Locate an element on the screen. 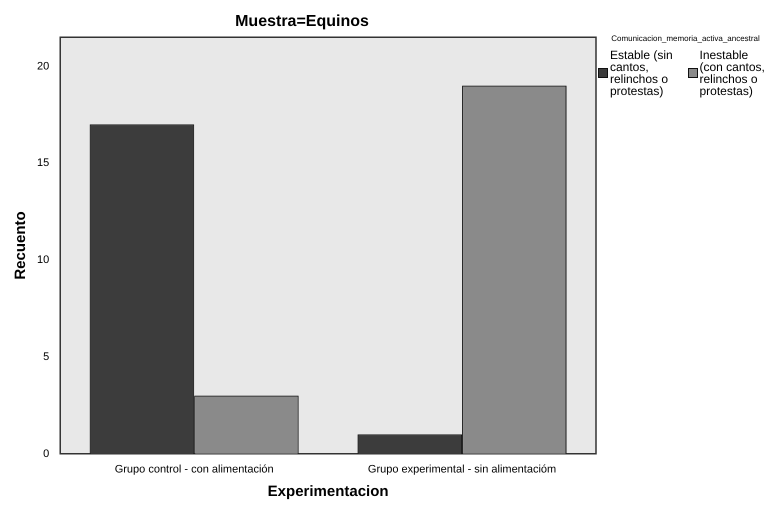  y-tick-label: 0 is located at coordinates (46, 454).